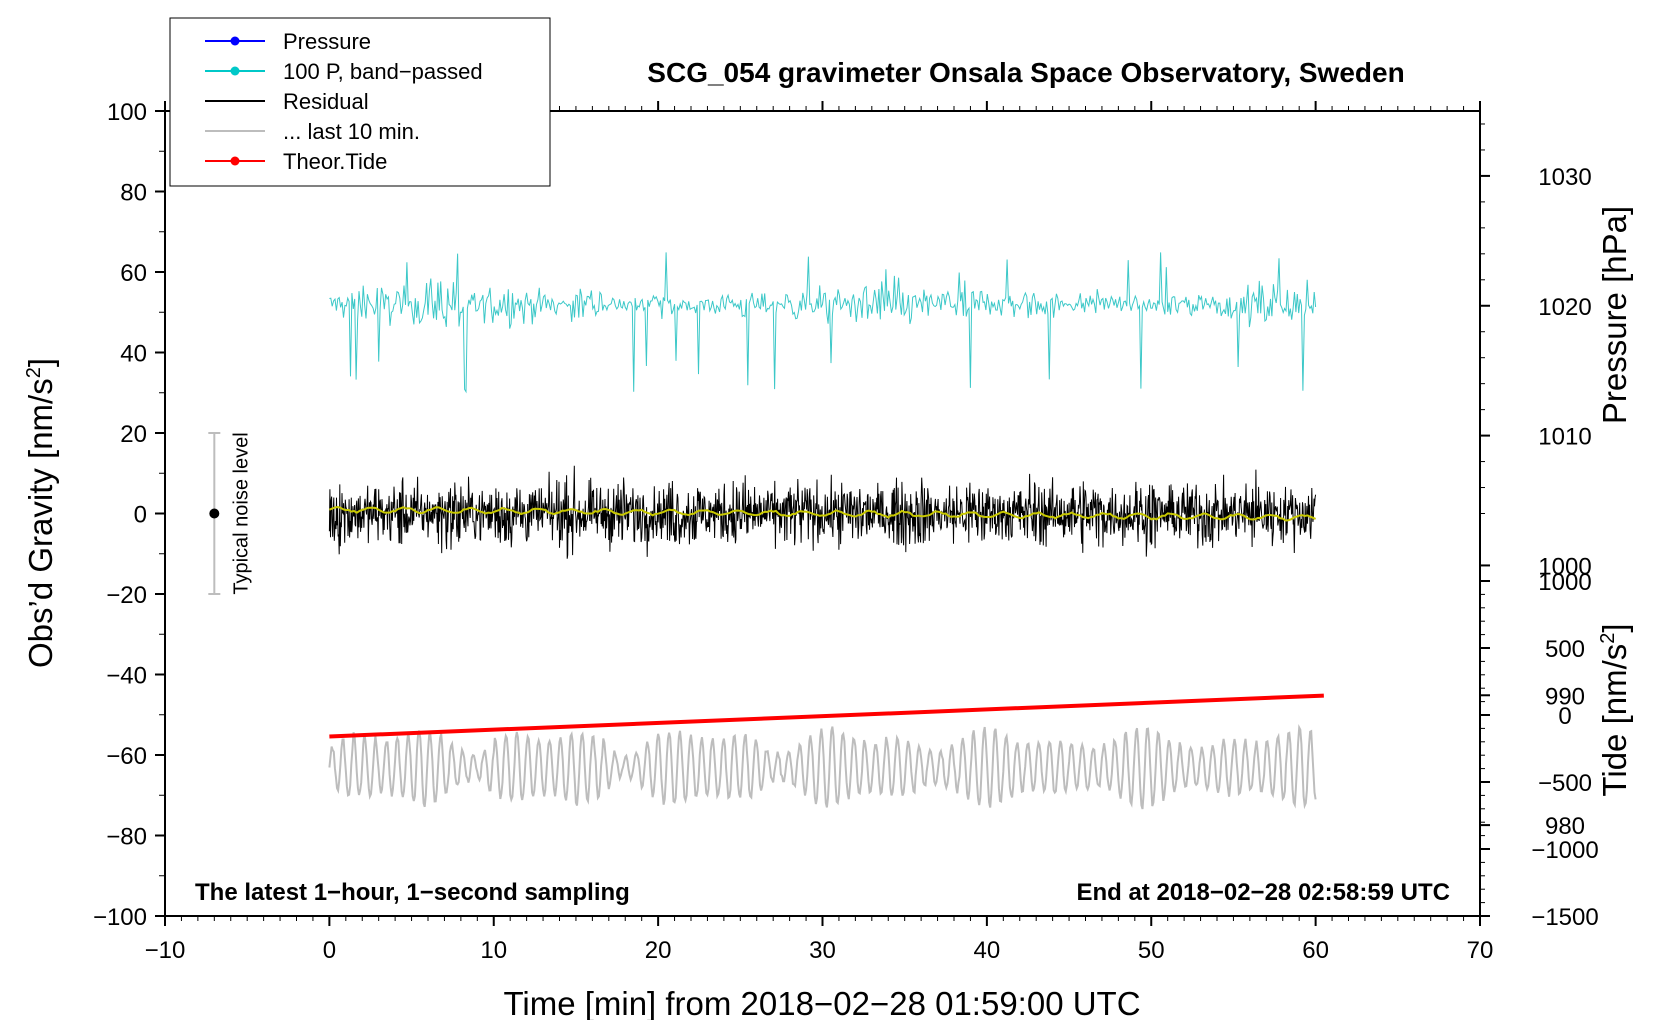  What do you see at coordinates (329, 950) in the screenshot?
I see `x-tick-label: 0` at bounding box center [329, 950].